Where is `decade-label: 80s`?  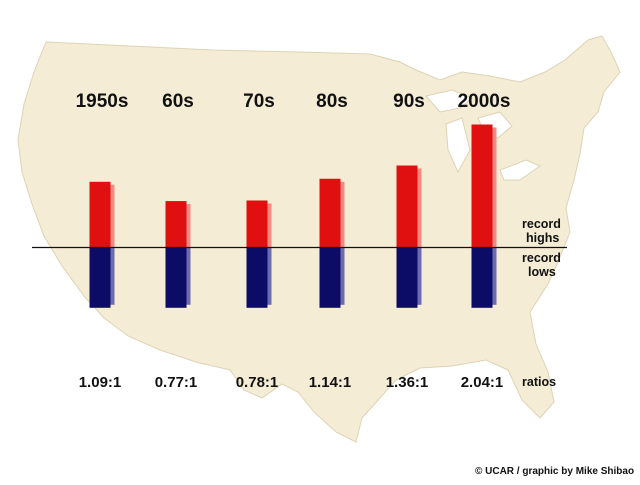 decade-label: 80s is located at coordinates (332, 101).